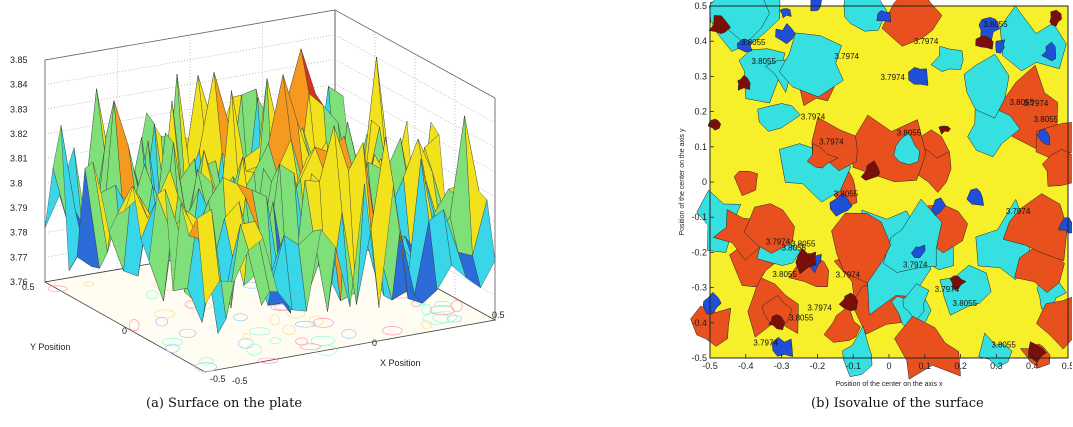  I want to click on y-tick-labels: 0.5 0 -0.5, so click(124, 333).